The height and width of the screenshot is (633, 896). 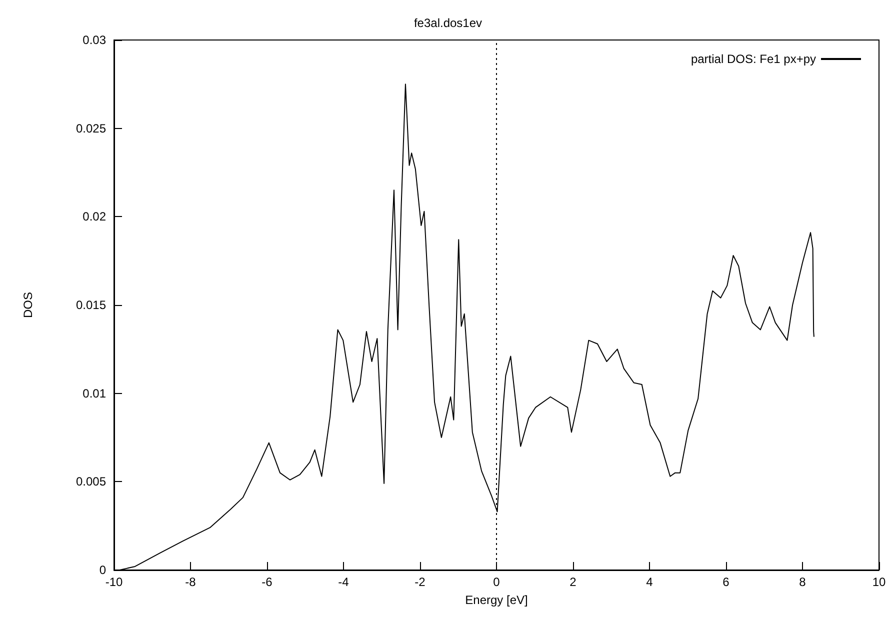 What do you see at coordinates (91, 305) in the screenshot?
I see `y-tick-label: 0.015` at bounding box center [91, 305].